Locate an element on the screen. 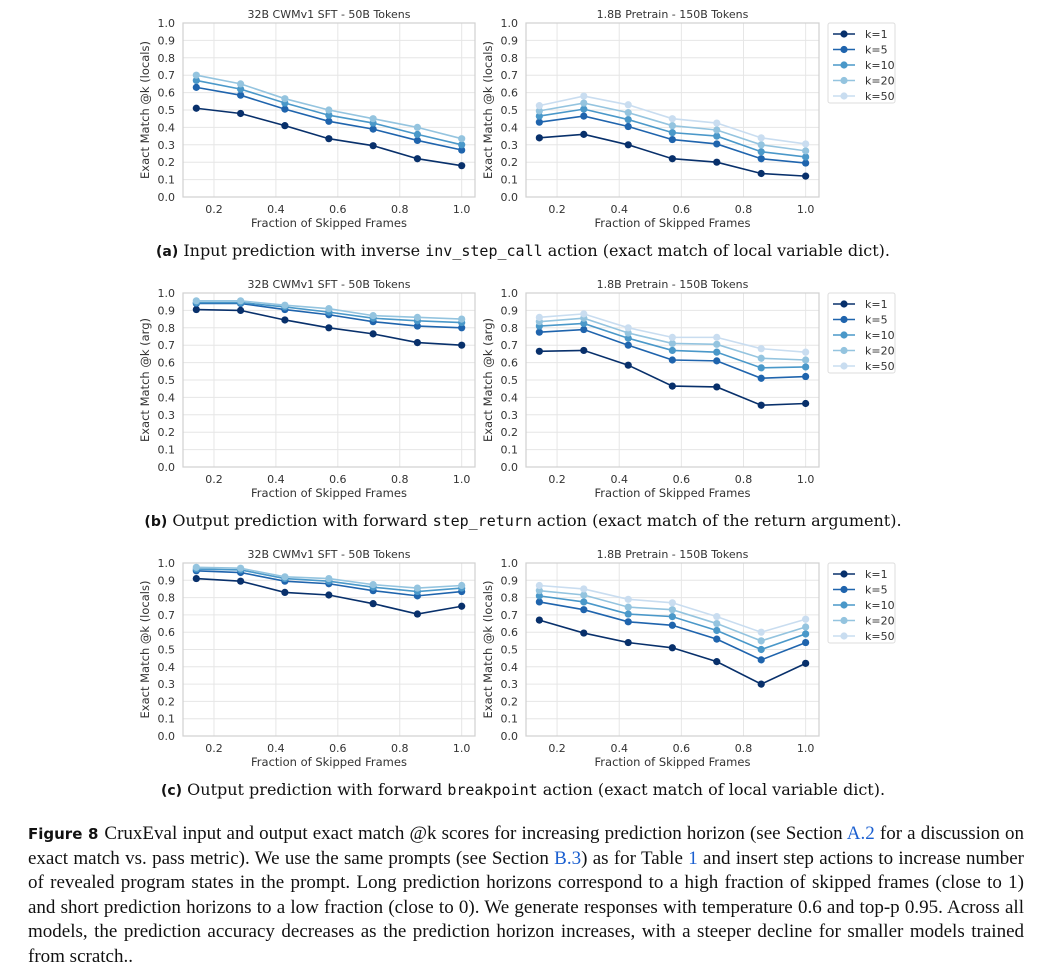 This screenshot has width=1046, height=972. y-tick-label: 0.8 is located at coordinates (510, 598).